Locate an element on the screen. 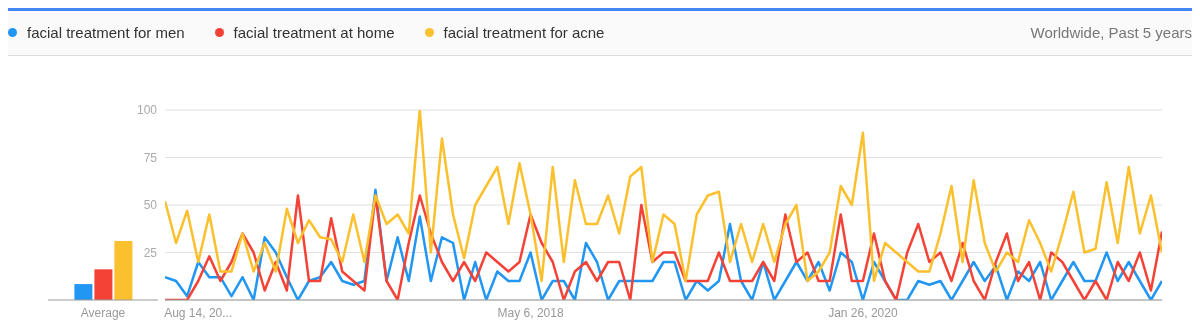 The image size is (1200, 332). y-tick-label: 100 is located at coordinates (147, 110).